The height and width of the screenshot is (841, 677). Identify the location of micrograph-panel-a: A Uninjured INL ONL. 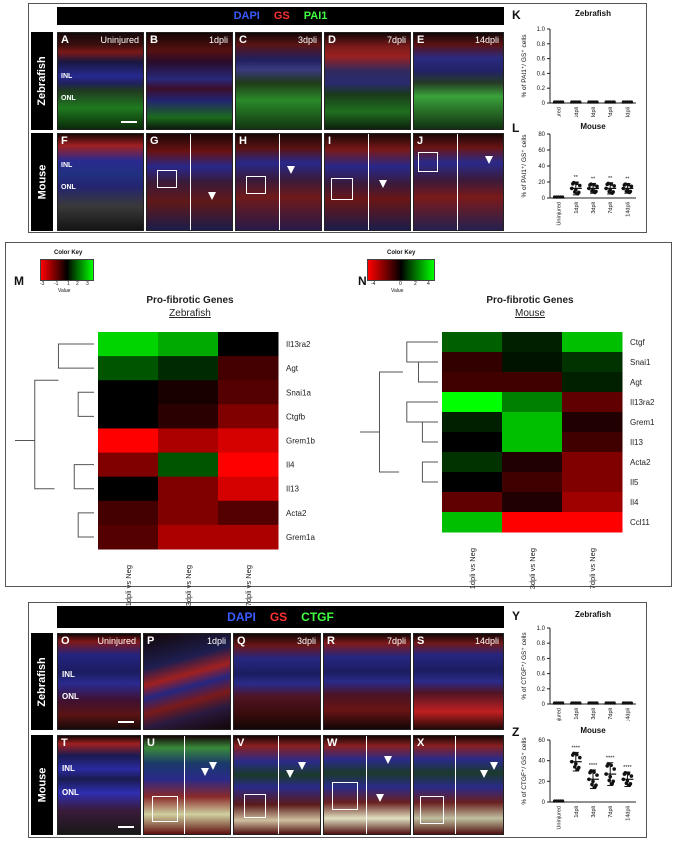
(100, 81).